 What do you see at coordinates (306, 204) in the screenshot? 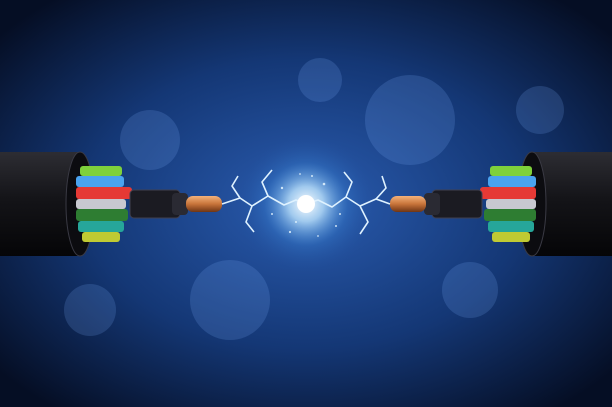
I see `electric-spark` at bounding box center [306, 204].